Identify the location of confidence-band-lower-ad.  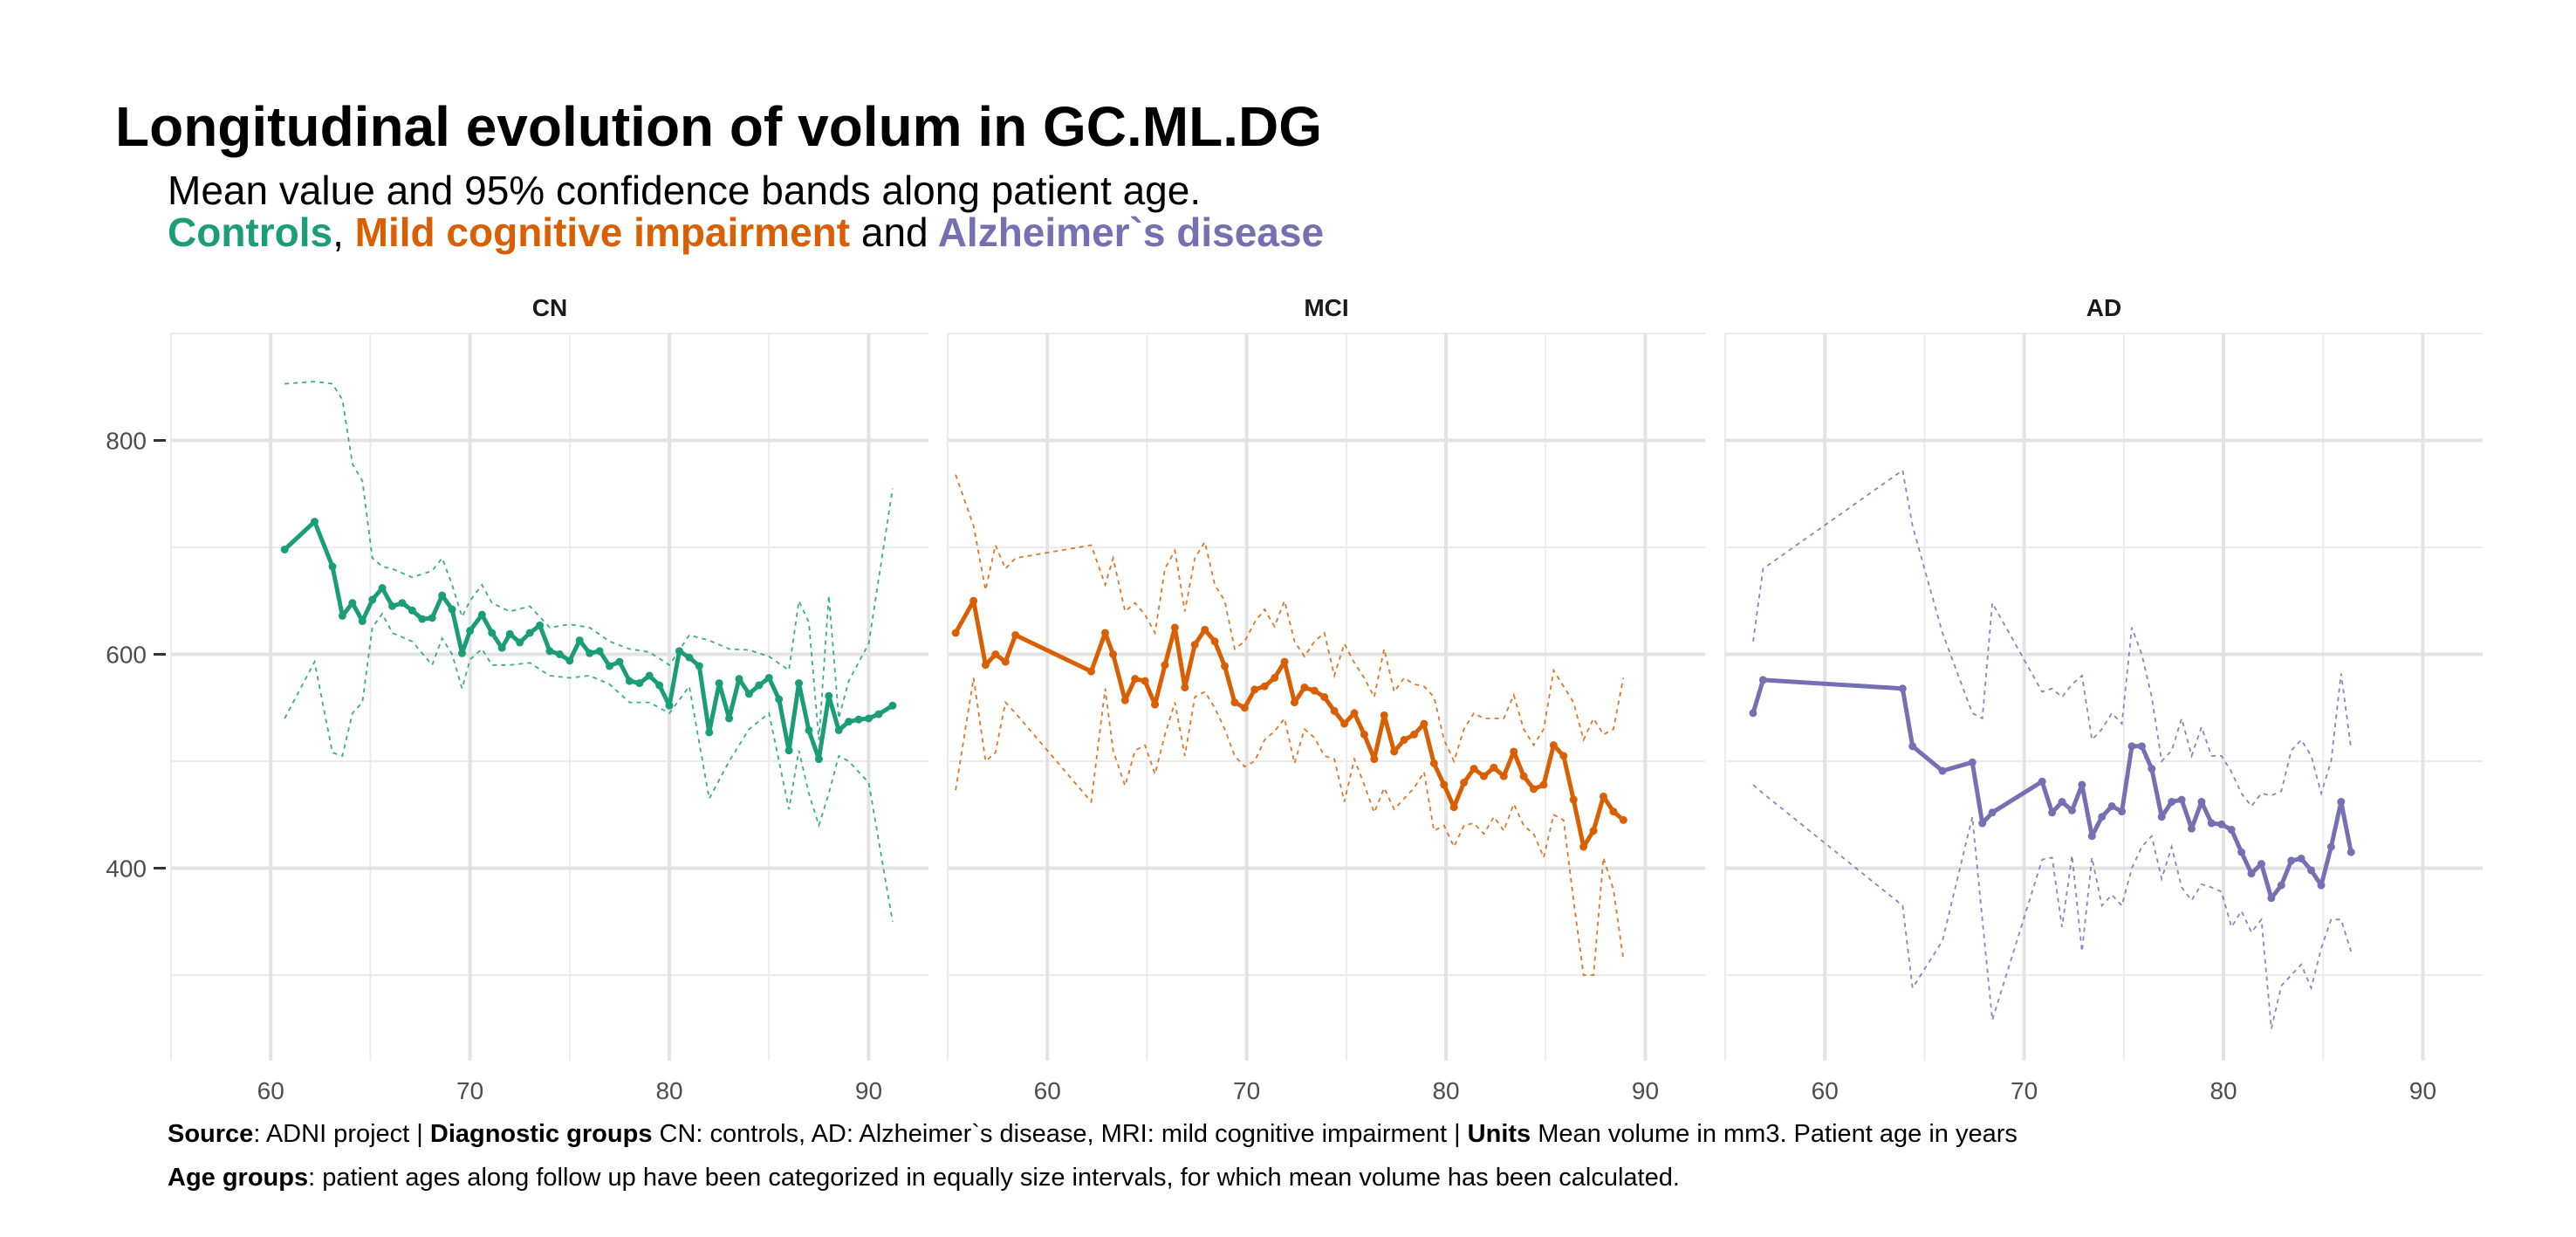
(2052, 907).